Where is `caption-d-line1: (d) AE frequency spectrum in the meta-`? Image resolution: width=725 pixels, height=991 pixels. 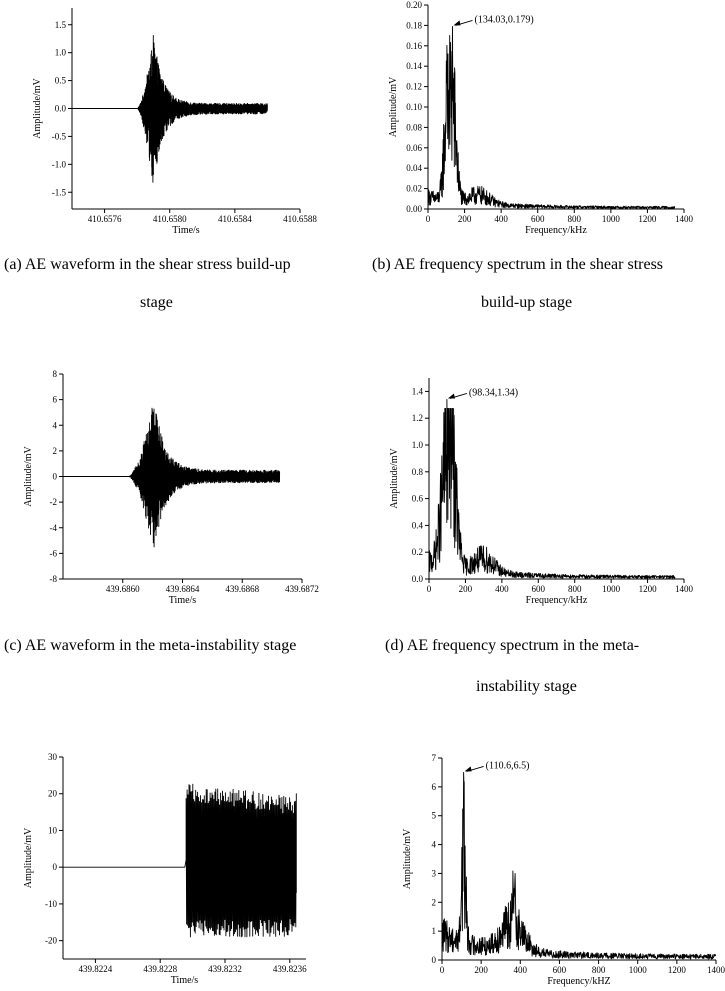
caption-d-line1: (d) AE frequency spectrum in the meta- is located at coordinates (512, 645).